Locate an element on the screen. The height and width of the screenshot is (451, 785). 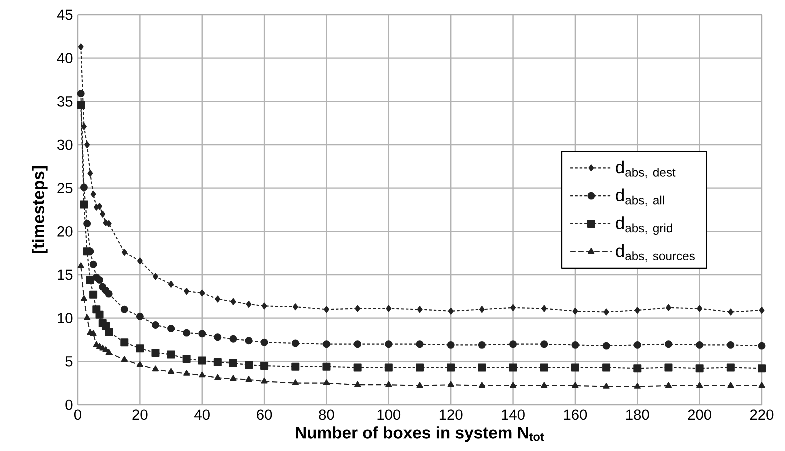
y-tick-label: 30 is located at coordinates (65, 145).